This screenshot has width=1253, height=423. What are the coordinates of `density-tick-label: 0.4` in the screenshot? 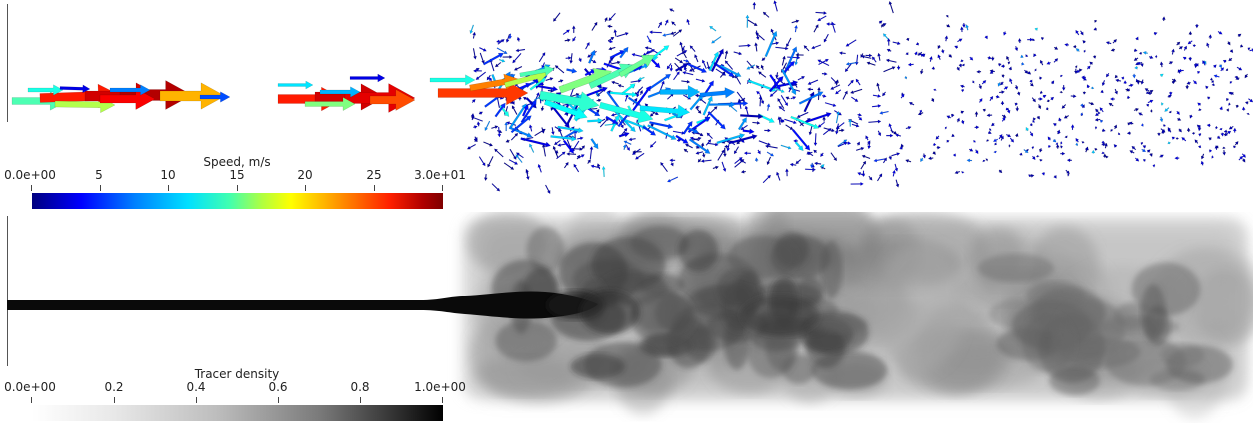 It's located at (196, 387).